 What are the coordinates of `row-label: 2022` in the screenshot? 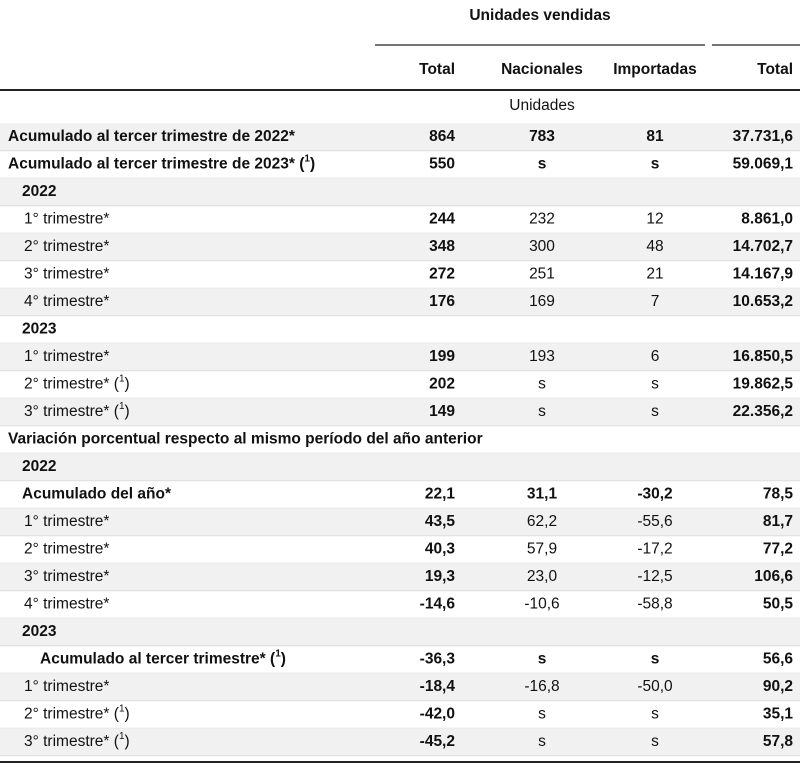 It's located at (39, 191).